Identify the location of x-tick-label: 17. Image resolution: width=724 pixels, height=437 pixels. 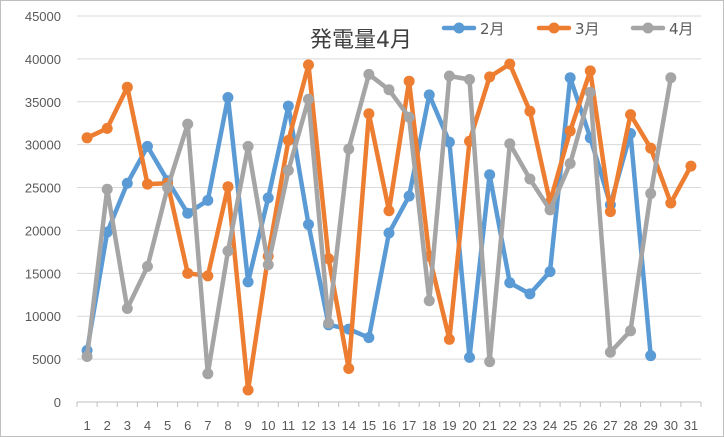
(409, 425).